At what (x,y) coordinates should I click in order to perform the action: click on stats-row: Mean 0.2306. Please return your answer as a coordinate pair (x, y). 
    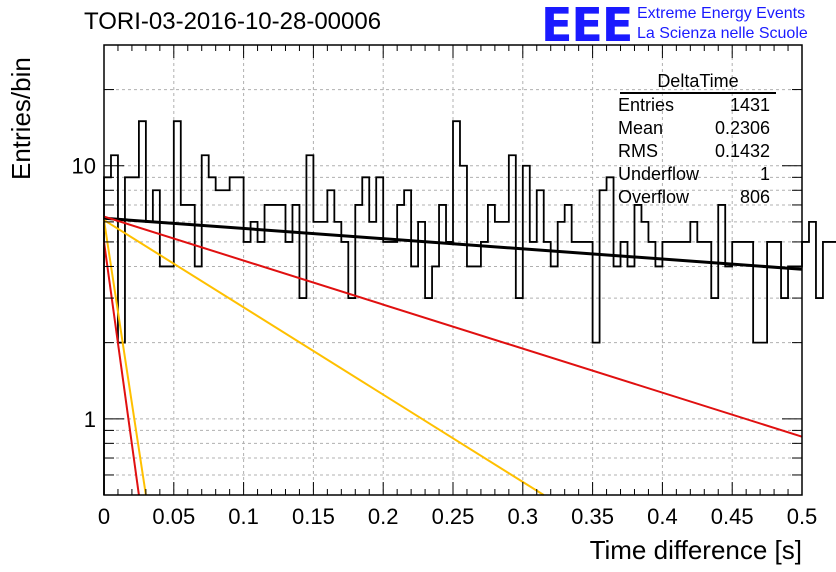
    Looking at the image, I should click on (694, 128).